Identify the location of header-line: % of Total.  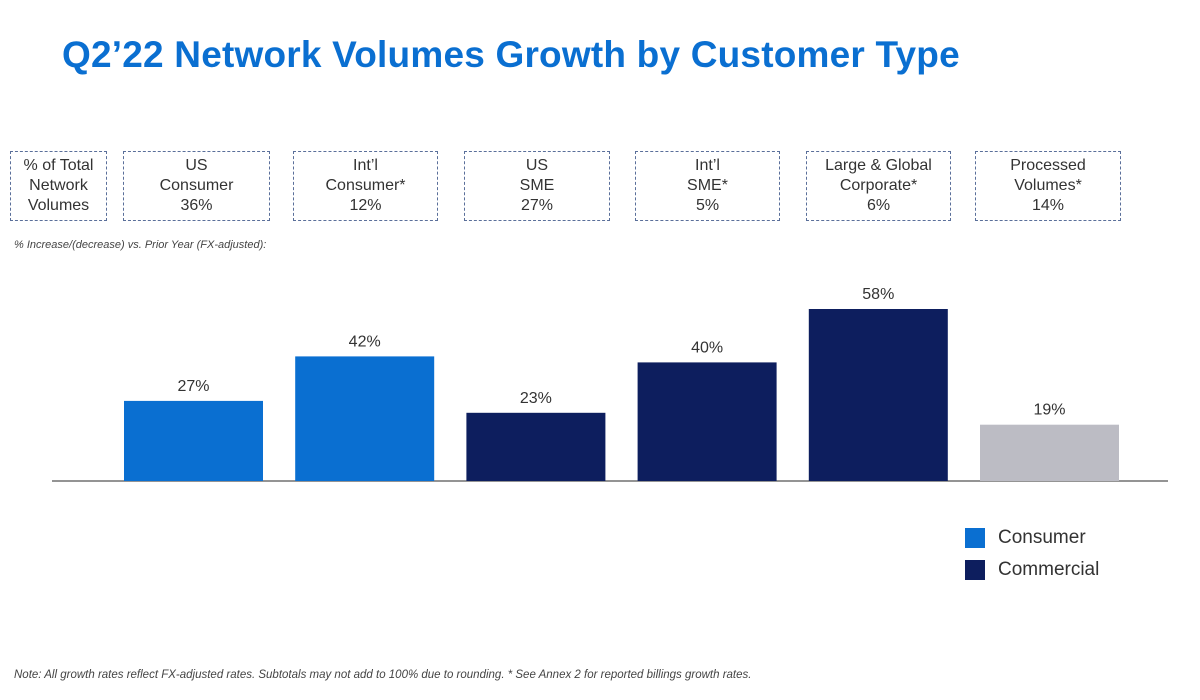
(58, 165).